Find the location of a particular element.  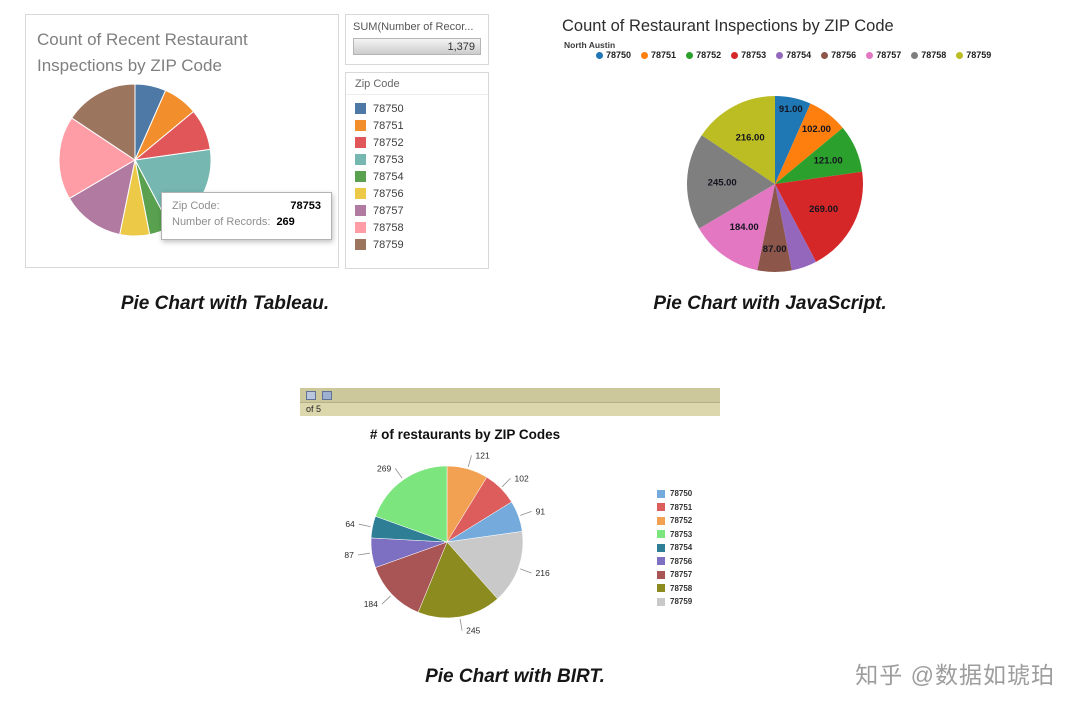

watermark: 知乎 @数据如琥珀 is located at coordinates (955, 675).